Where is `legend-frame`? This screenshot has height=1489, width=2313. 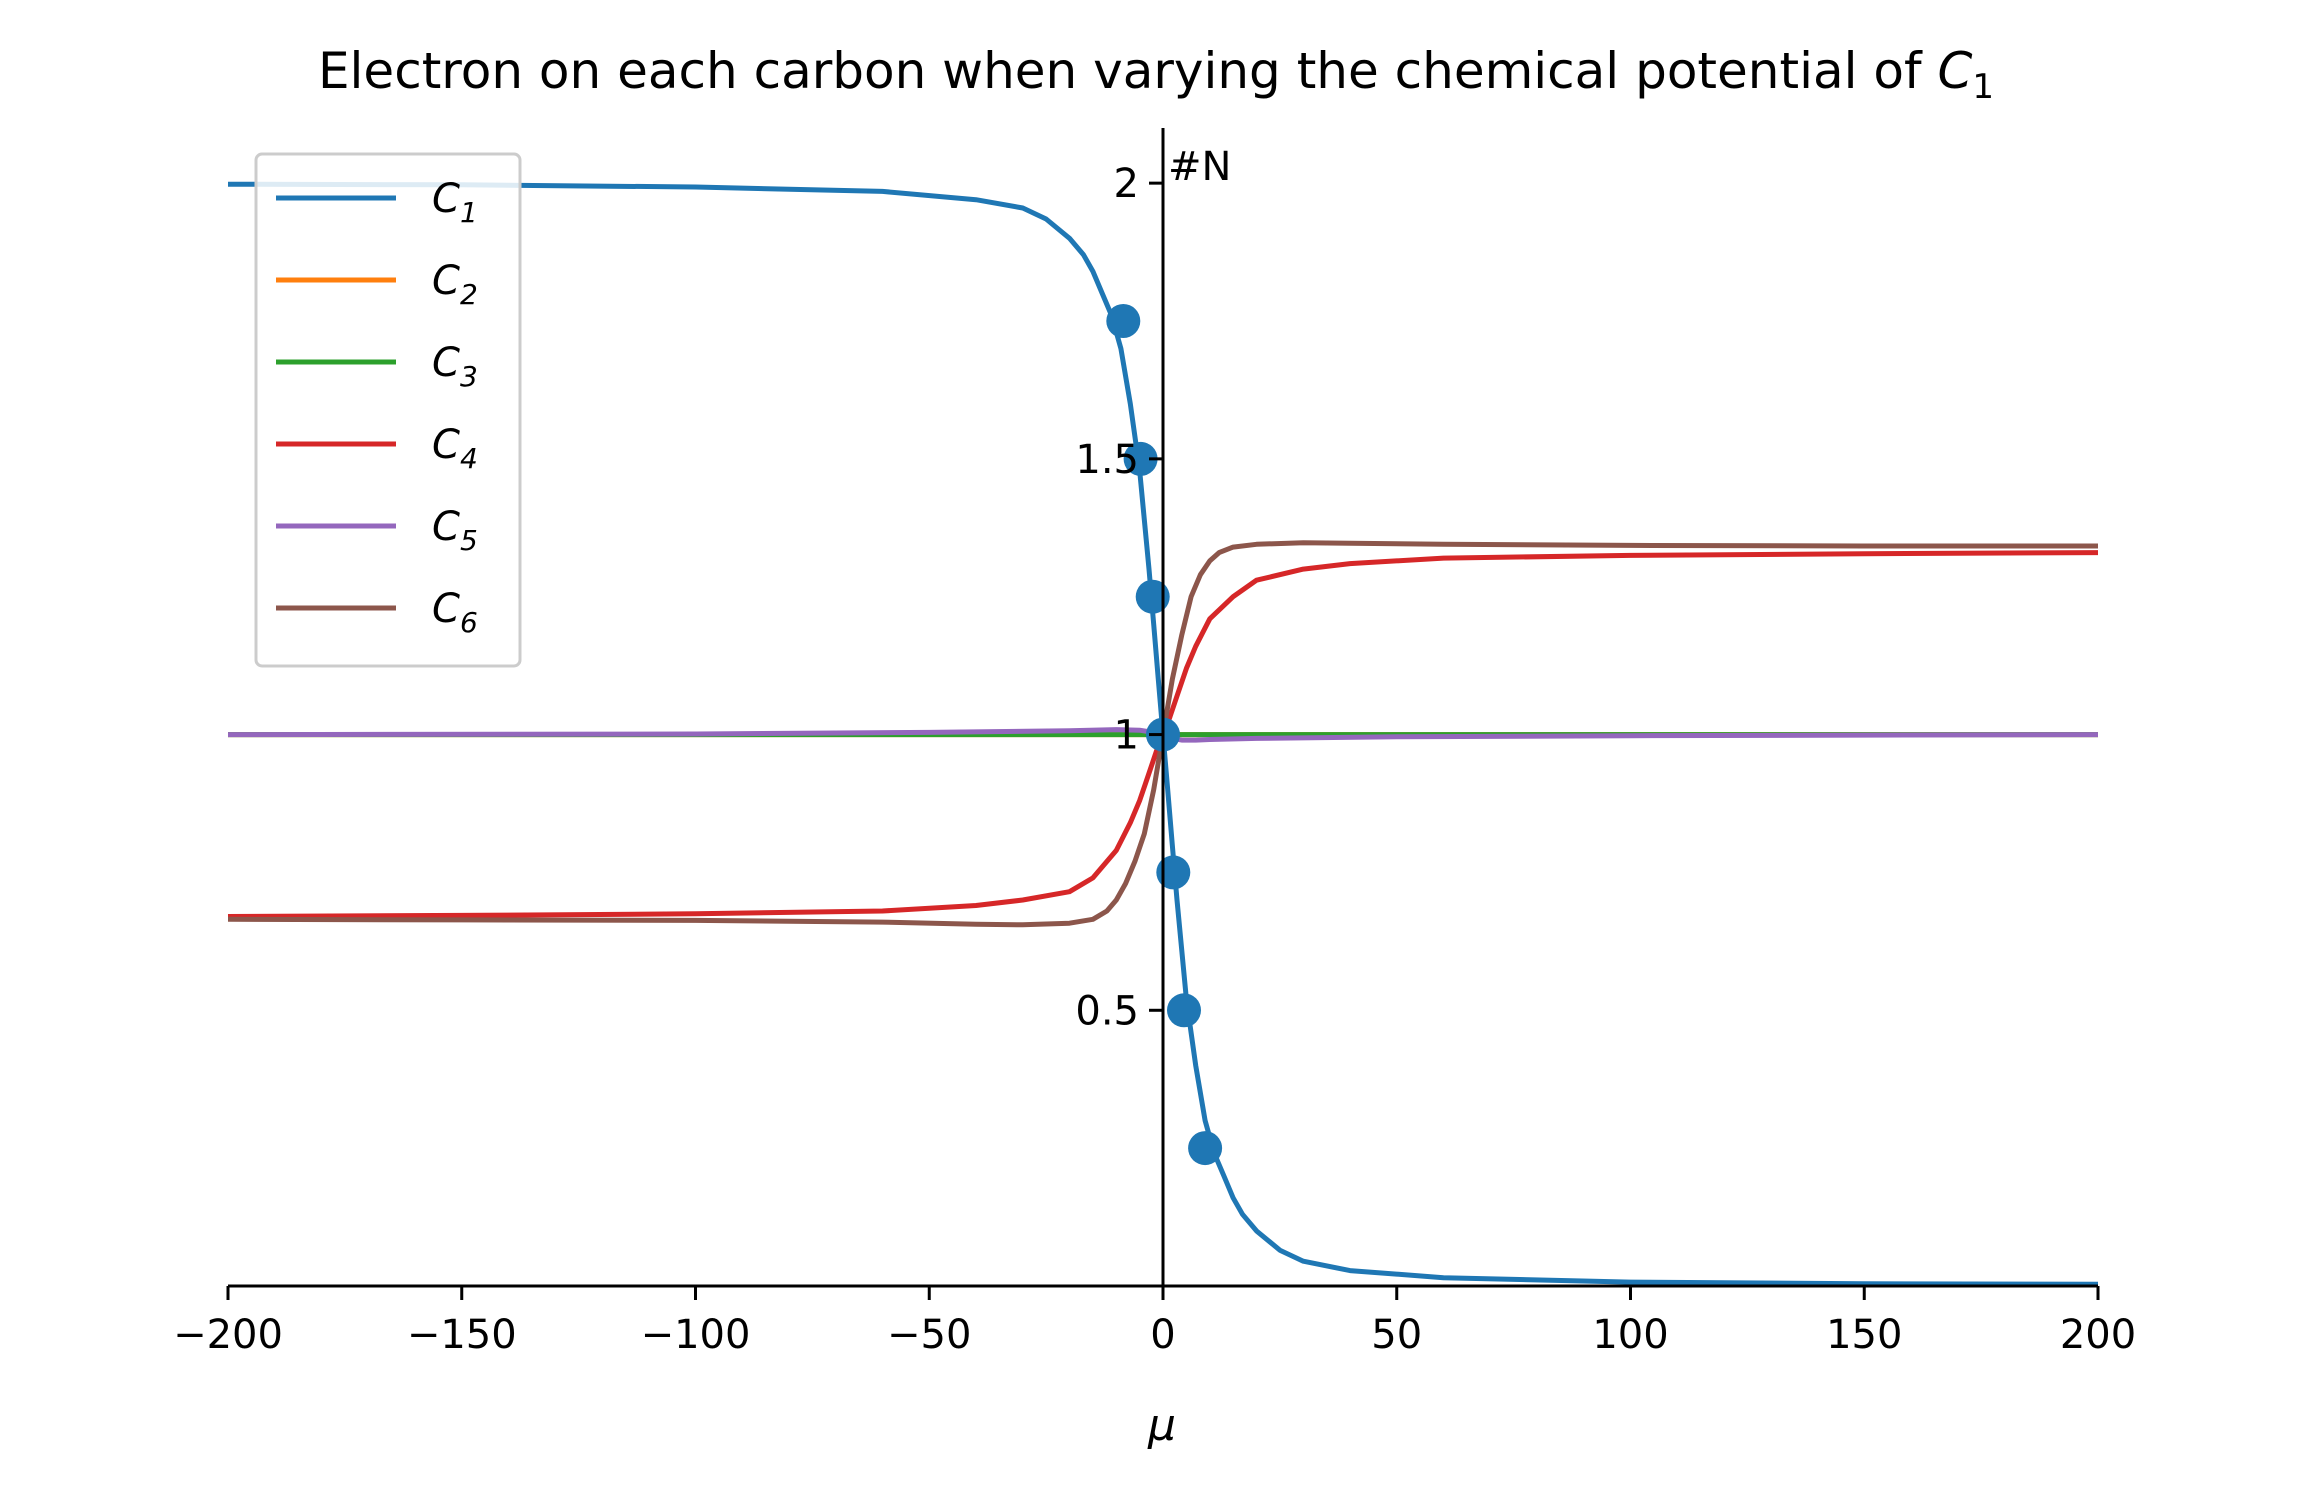 legend-frame is located at coordinates (388, 410).